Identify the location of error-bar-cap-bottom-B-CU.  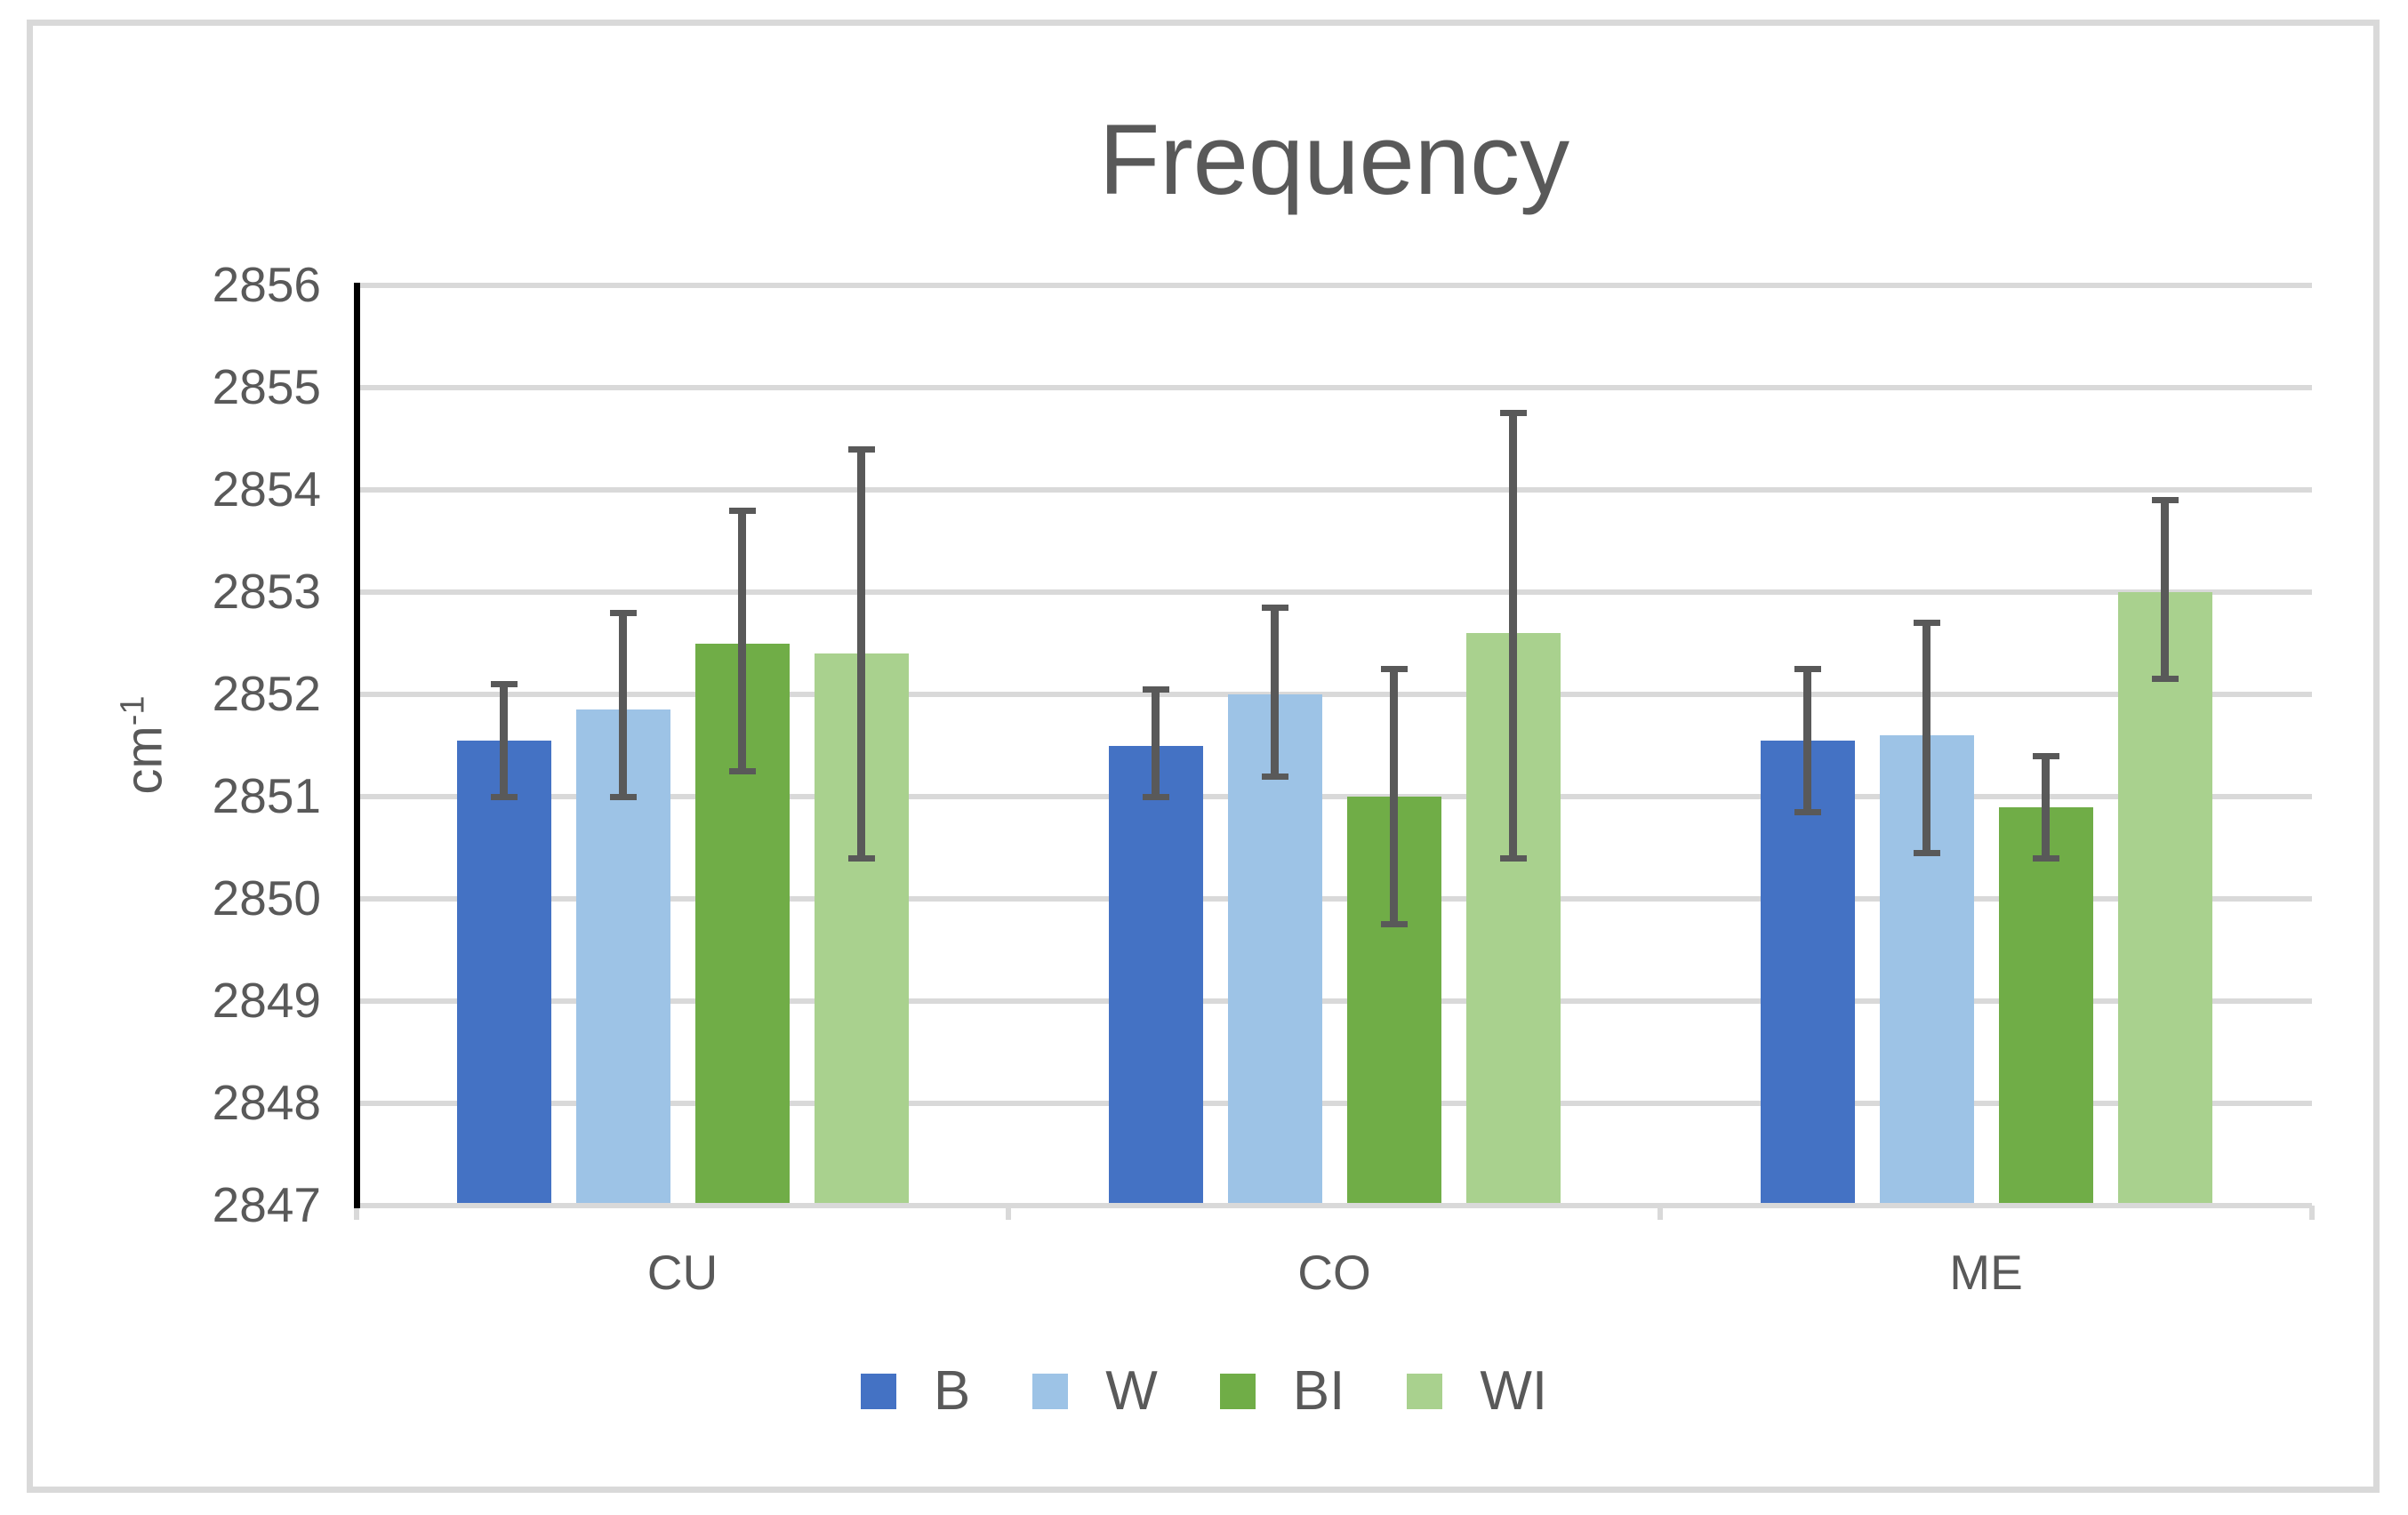
(504, 797).